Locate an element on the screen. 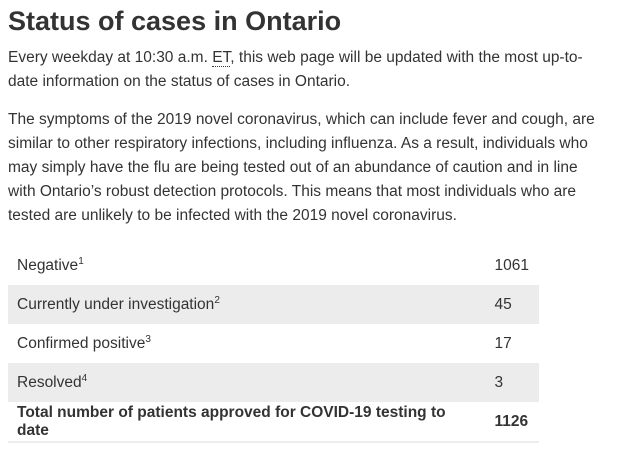 Image resolution: width=619 pixels, height=462 pixels. label-text: Negative is located at coordinates (48, 266).